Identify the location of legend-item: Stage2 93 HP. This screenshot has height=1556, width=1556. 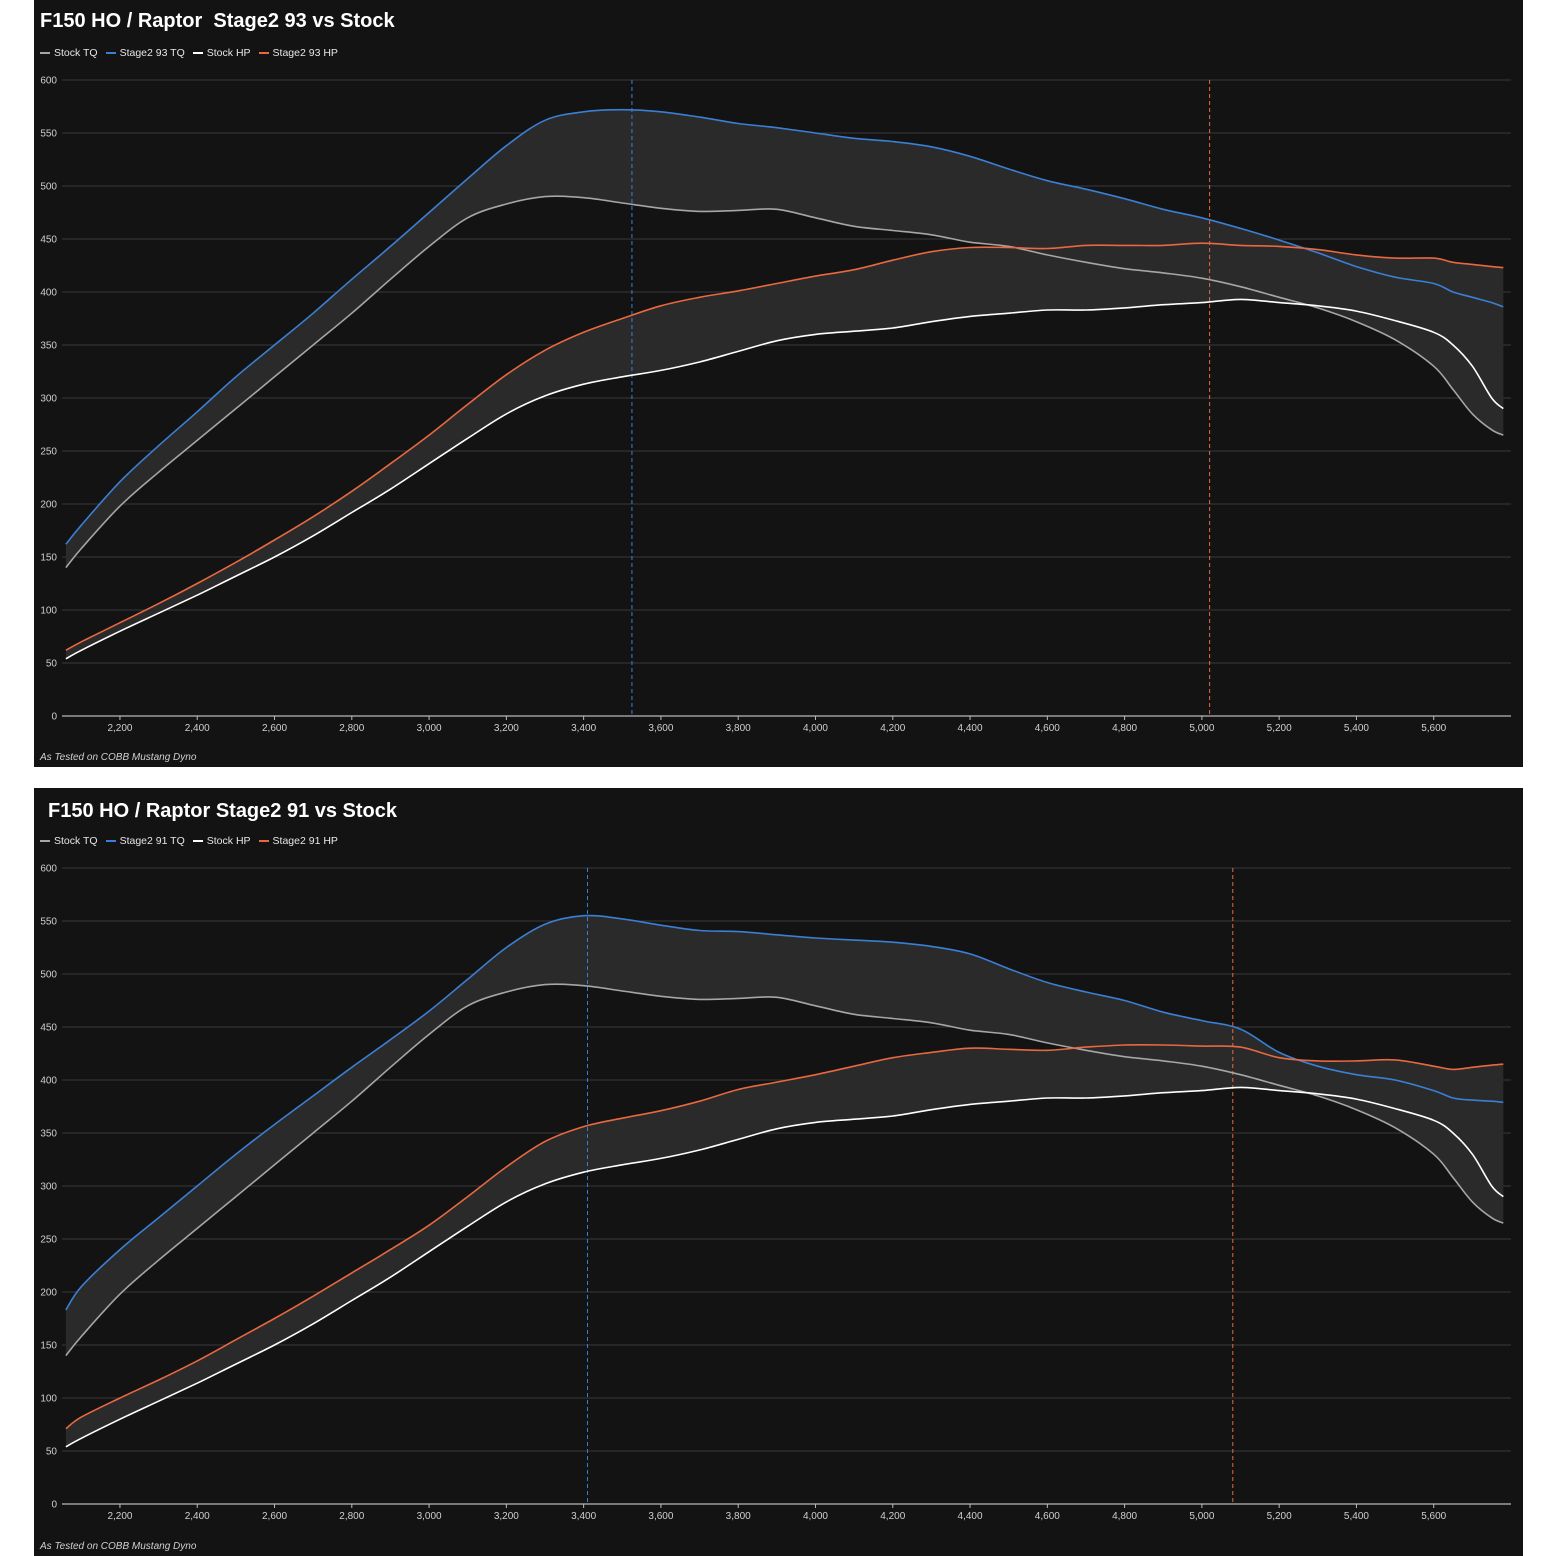
(298, 53).